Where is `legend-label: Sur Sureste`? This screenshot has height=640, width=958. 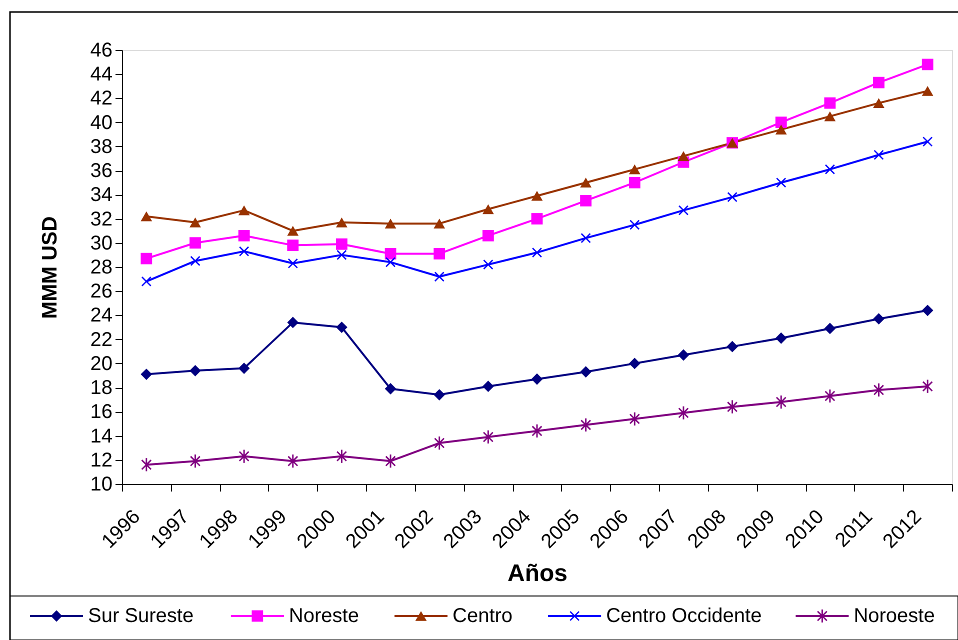 legend-label: Sur Sureste is located at coordinates (141, 616).